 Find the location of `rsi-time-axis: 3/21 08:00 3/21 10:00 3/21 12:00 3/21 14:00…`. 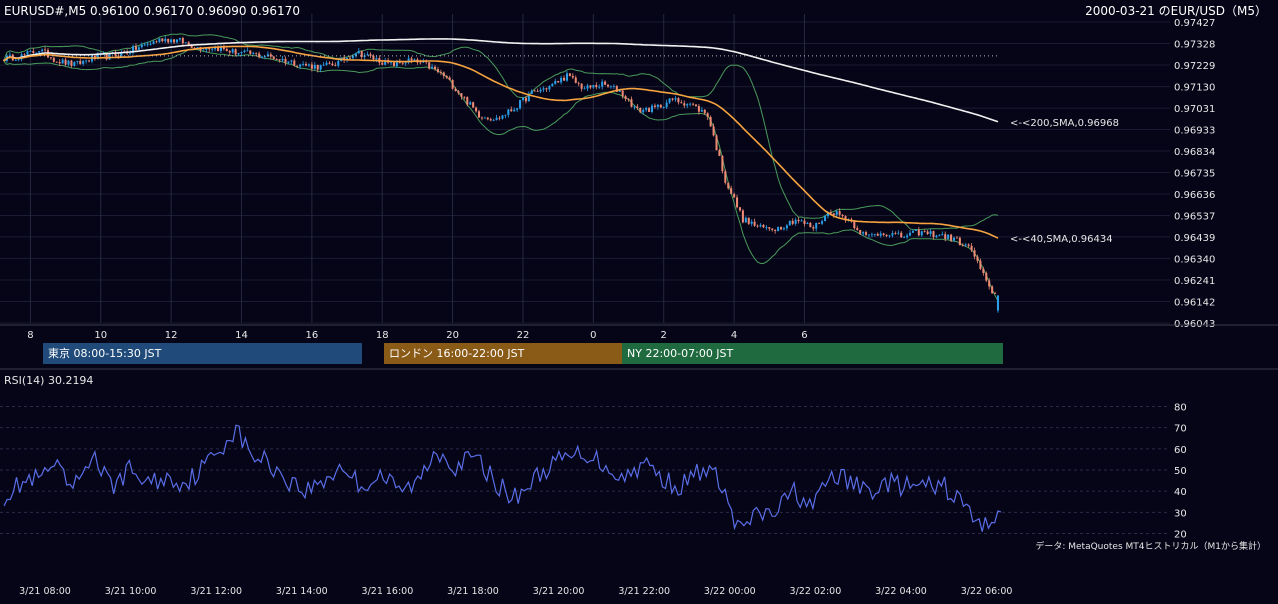

rsi-time-axis: 3/21 08:00 3/21 10:00 3/21 12:00 3/21 14:00… is located at coordinates (515, 591).